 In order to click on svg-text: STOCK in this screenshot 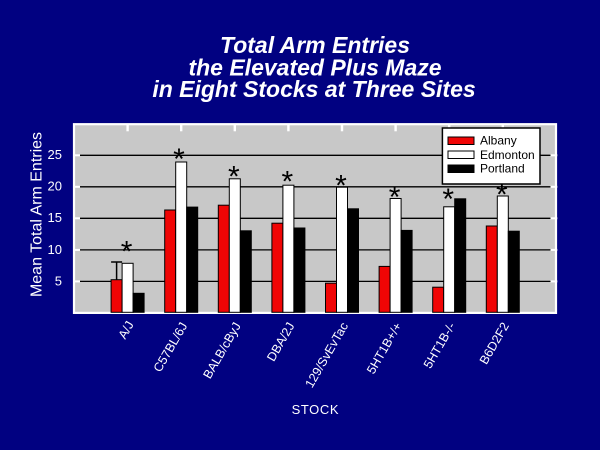, I will do `click(316, 409)`.